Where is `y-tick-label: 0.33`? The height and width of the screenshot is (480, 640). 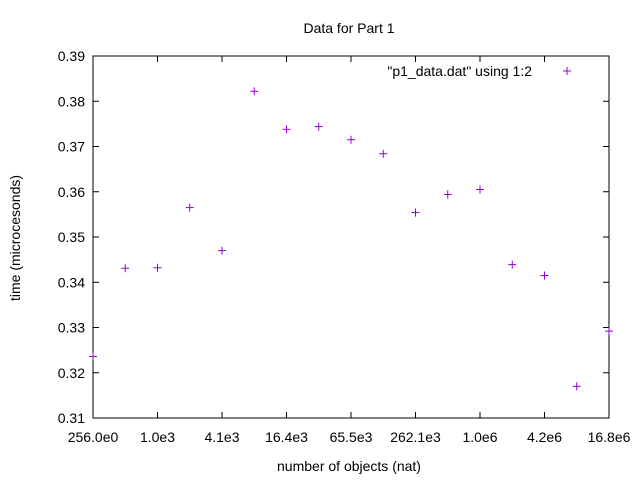 y-tick-label: 0.33 is located at coordinates (71, 328).